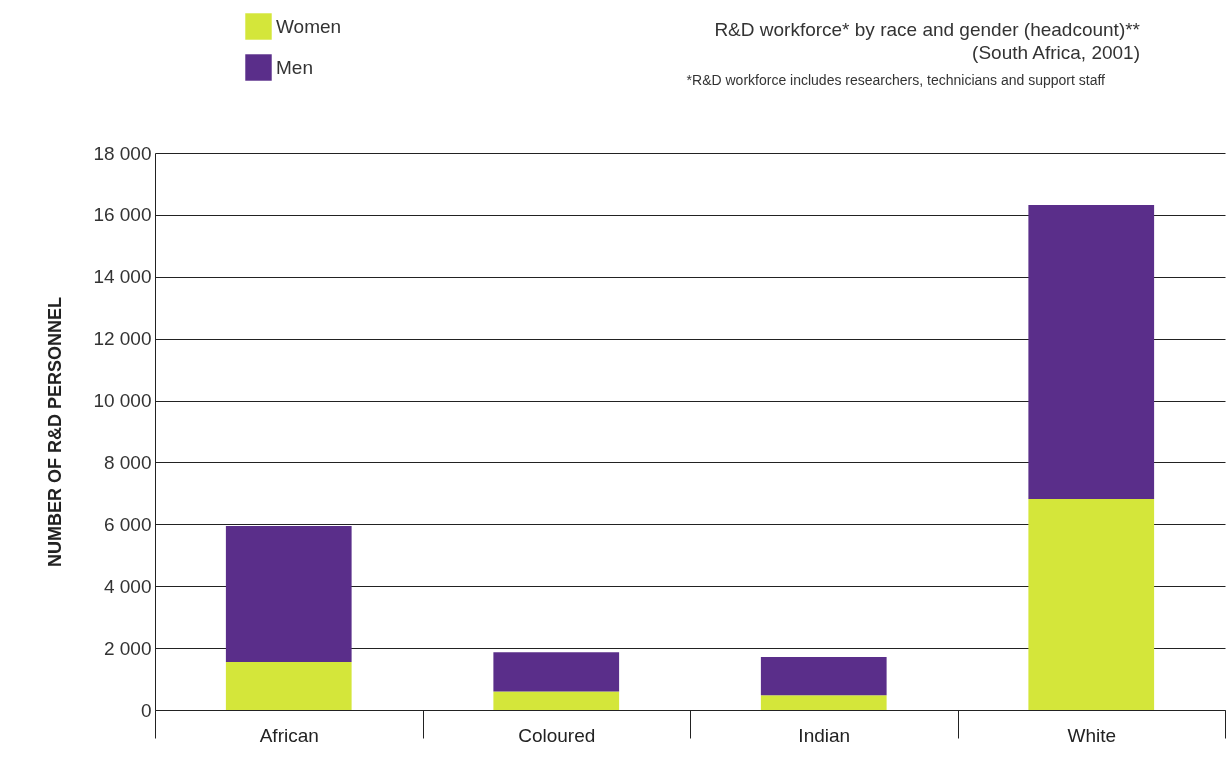 The height and width of the screenshot is (761, 1229). I want to click on y-tick-label: 6 000, so click(127, 524).